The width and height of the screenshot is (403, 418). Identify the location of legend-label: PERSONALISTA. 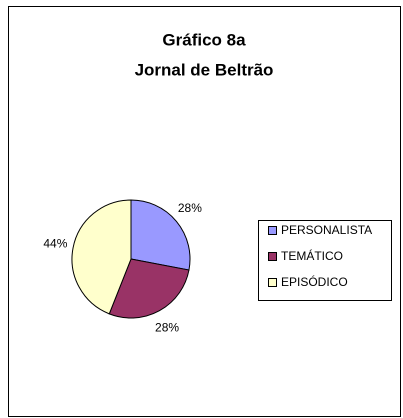
(326, 230).